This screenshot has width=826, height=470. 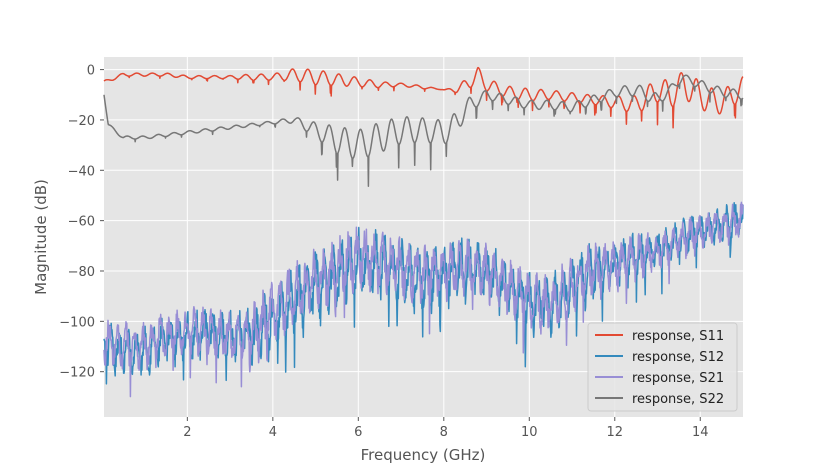 What do you see at coordinates (77, 322) in the screenshot?
I see `y-tick-label: −100` at bounding box center [77, 322].